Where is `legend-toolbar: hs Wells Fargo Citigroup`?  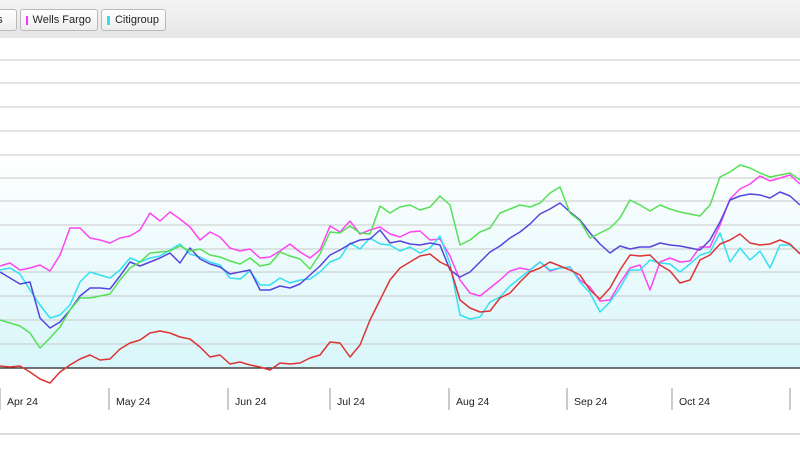
legend-toolbar: hs Wells Fargo Citigroup is located at coordinates (400, 19).